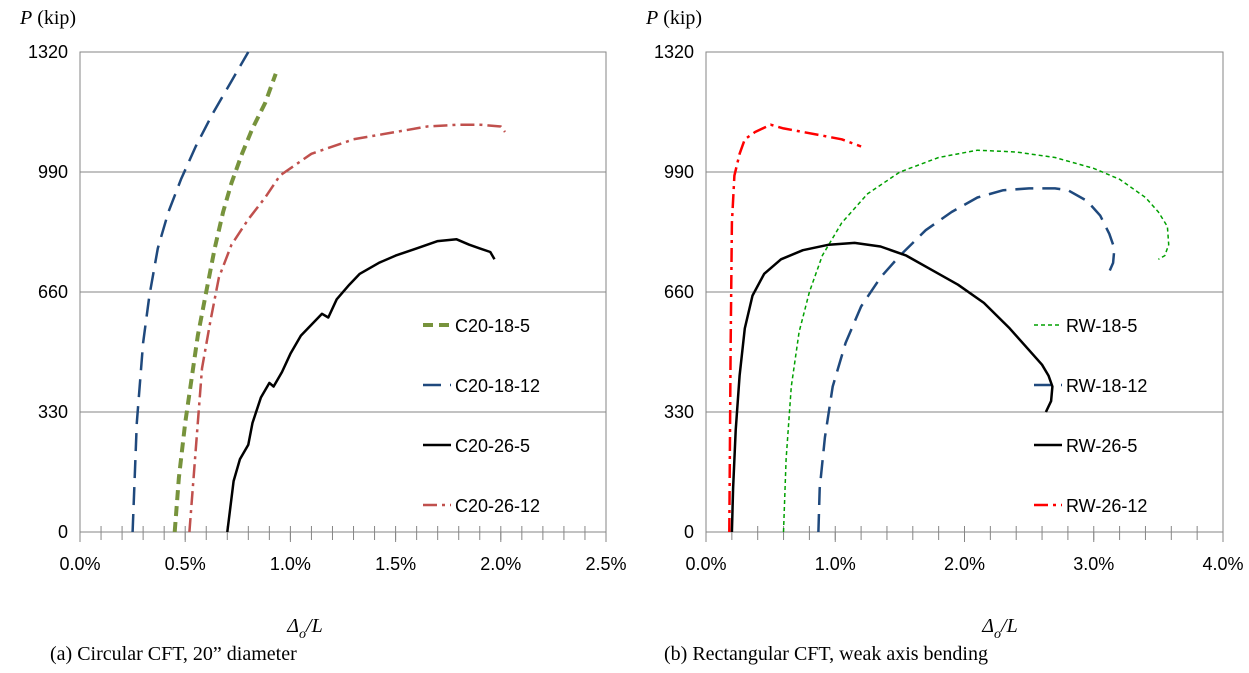 This screenshot has width=1249, height=673. What do you see at coordinates (1222, 564) in the screenshot?
I see `x-tick-label: 4.0%` at bounding box center [1222, 564].